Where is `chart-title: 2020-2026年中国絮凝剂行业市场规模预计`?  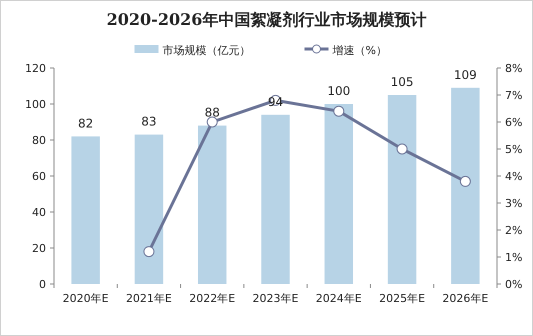
chart-title: 2020-2026年中国絮凝剂行业市场规模预计 is located at coordinates (266, 19).